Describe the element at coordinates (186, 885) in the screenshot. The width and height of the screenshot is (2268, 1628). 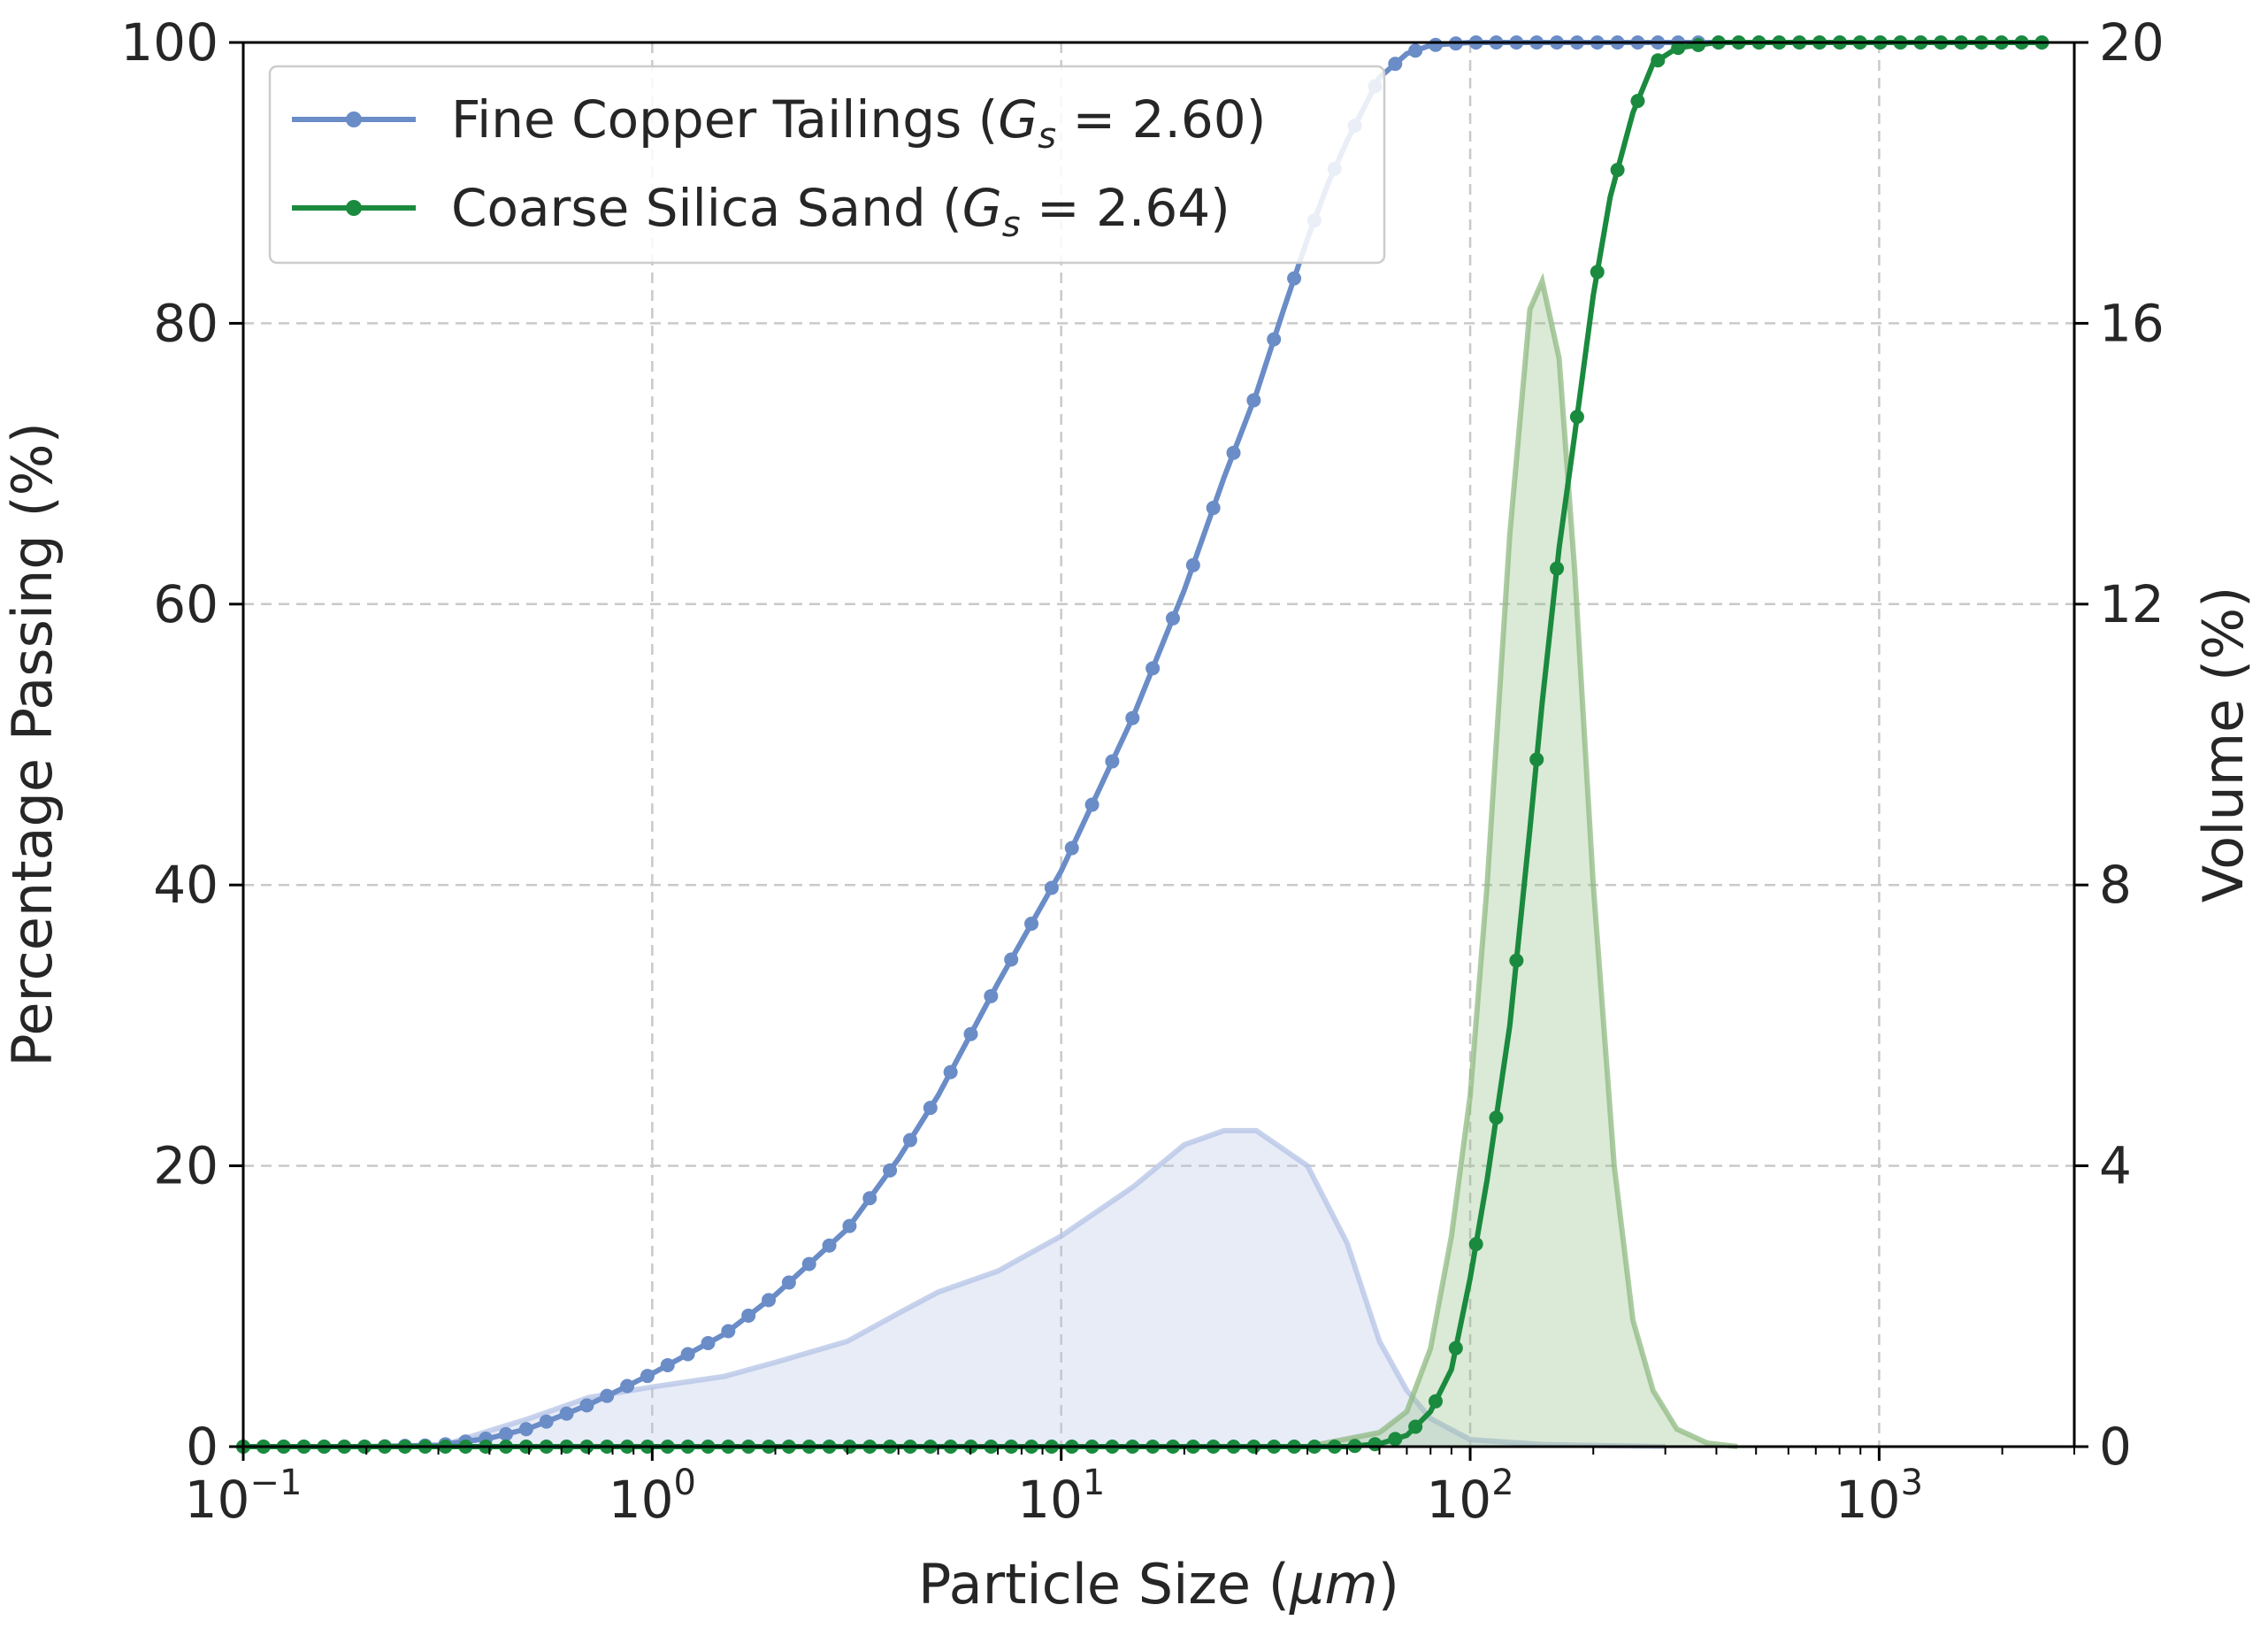
I see `y-left-tick-label: 40` at that location.